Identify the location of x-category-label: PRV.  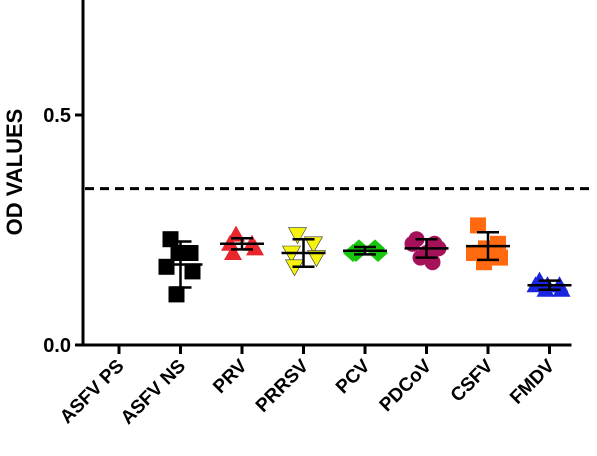
(230, 376).